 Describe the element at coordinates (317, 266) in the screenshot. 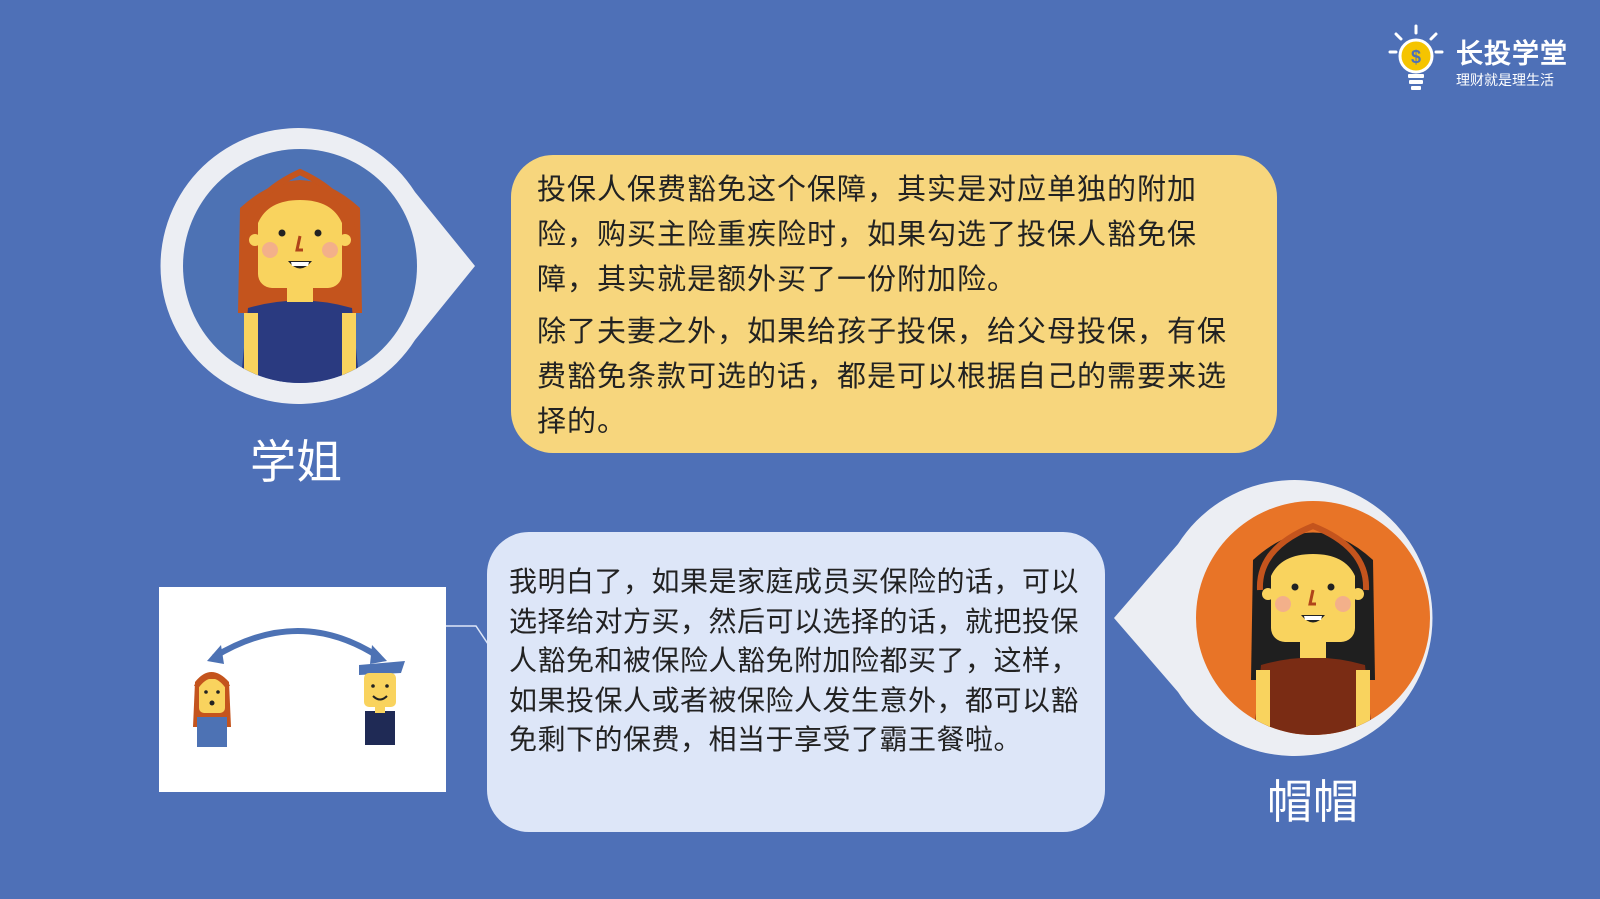

I see `senior-avatar` at that location.